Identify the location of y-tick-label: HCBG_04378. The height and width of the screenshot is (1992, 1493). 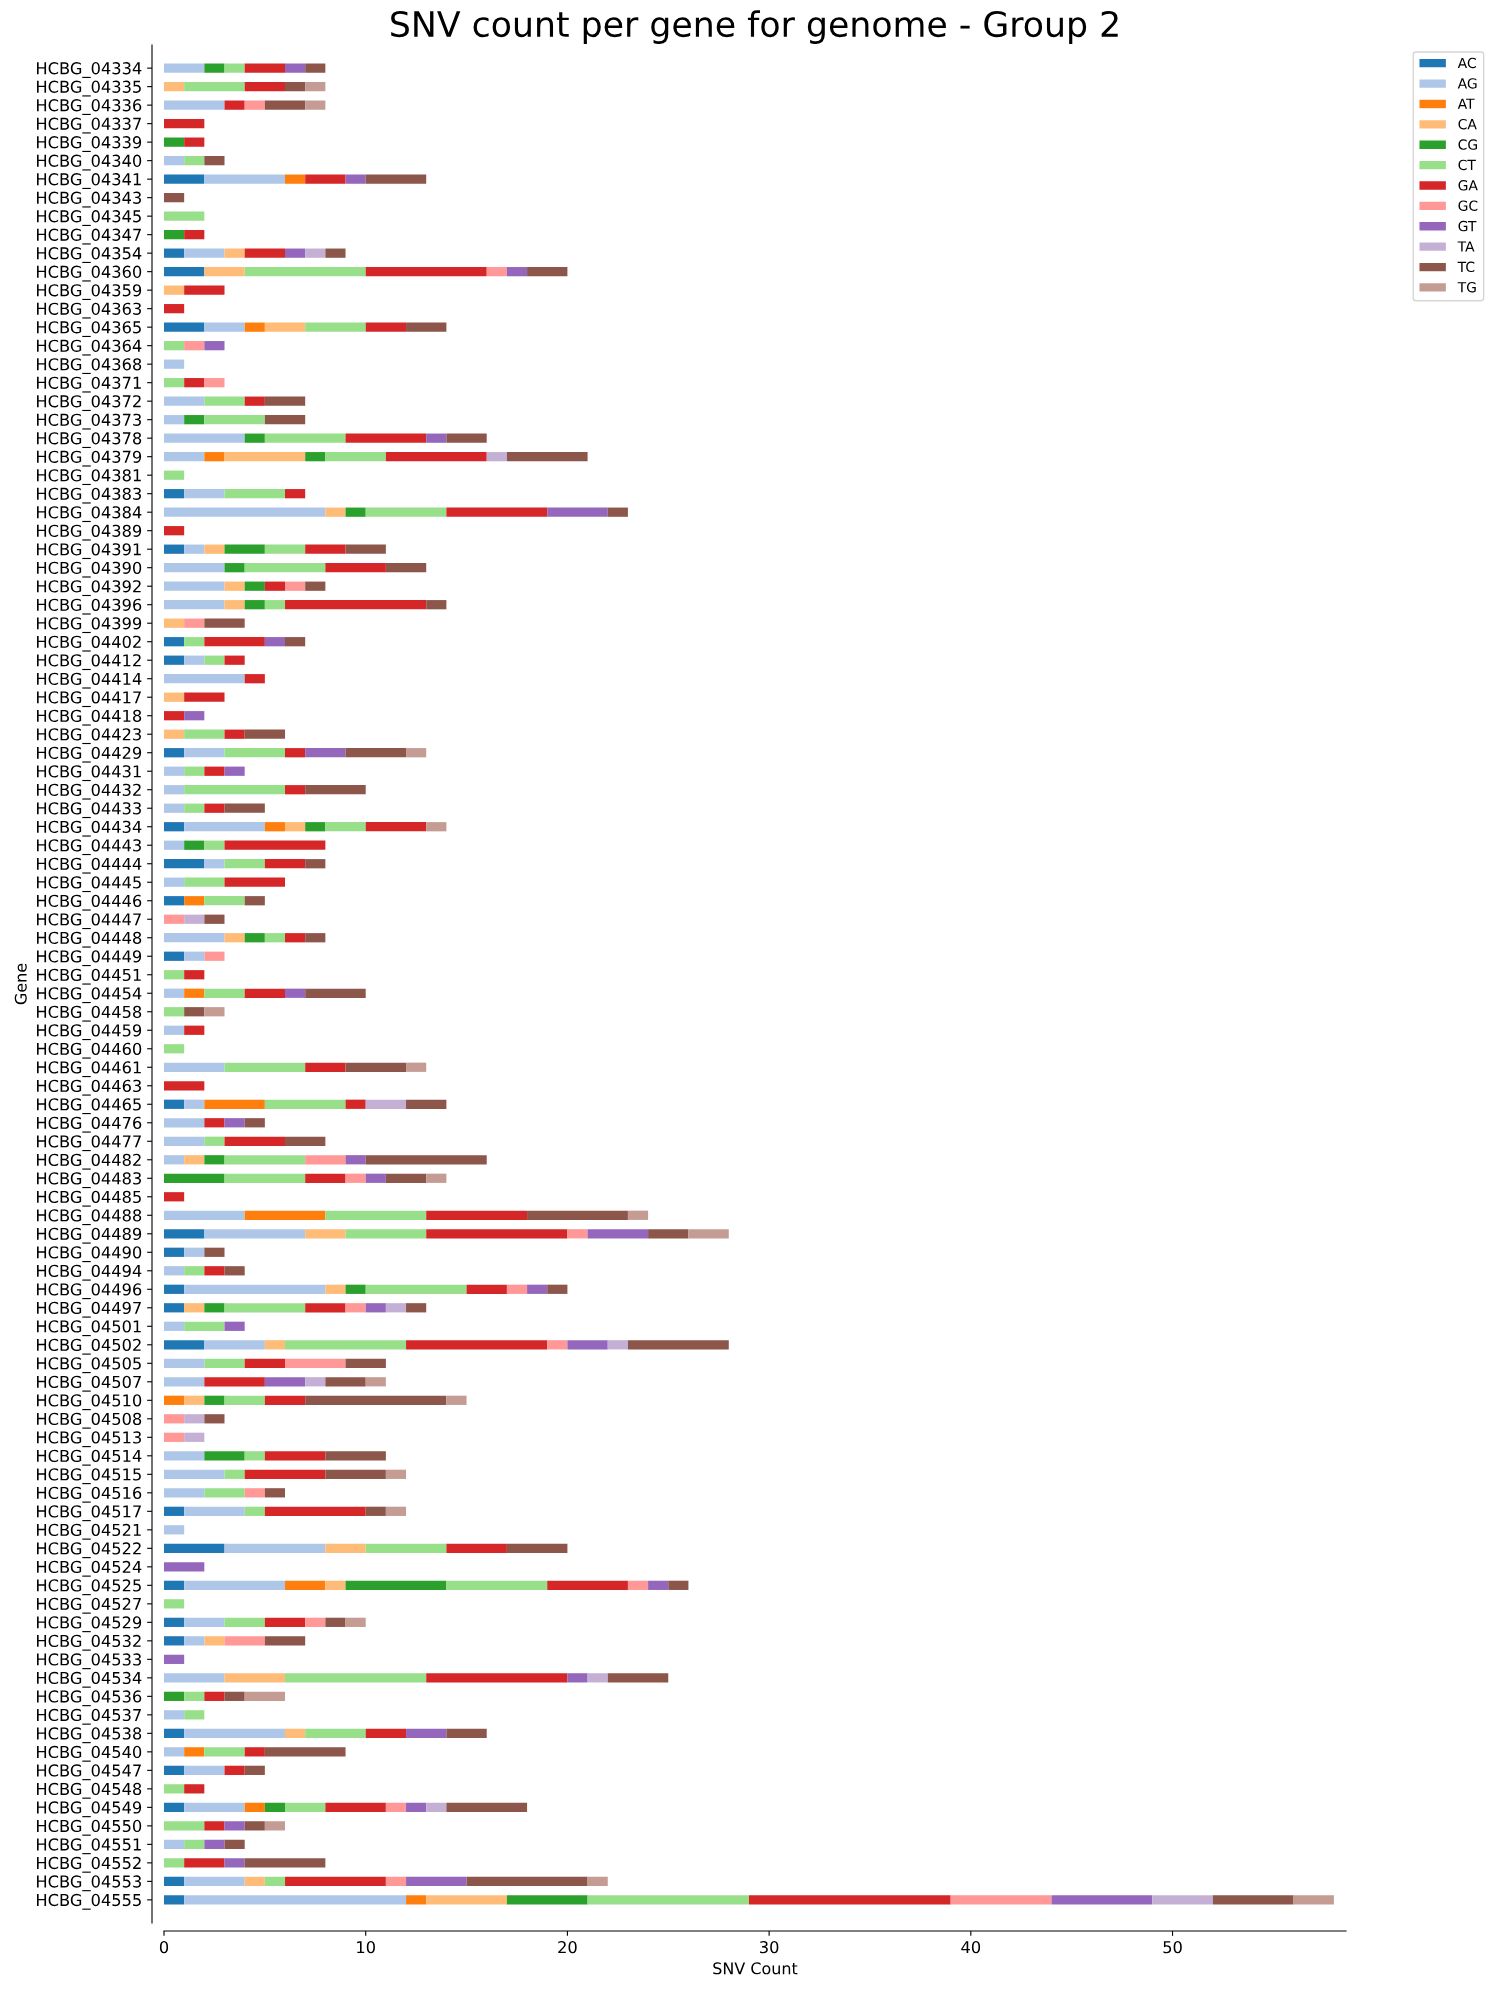
(89, 440).